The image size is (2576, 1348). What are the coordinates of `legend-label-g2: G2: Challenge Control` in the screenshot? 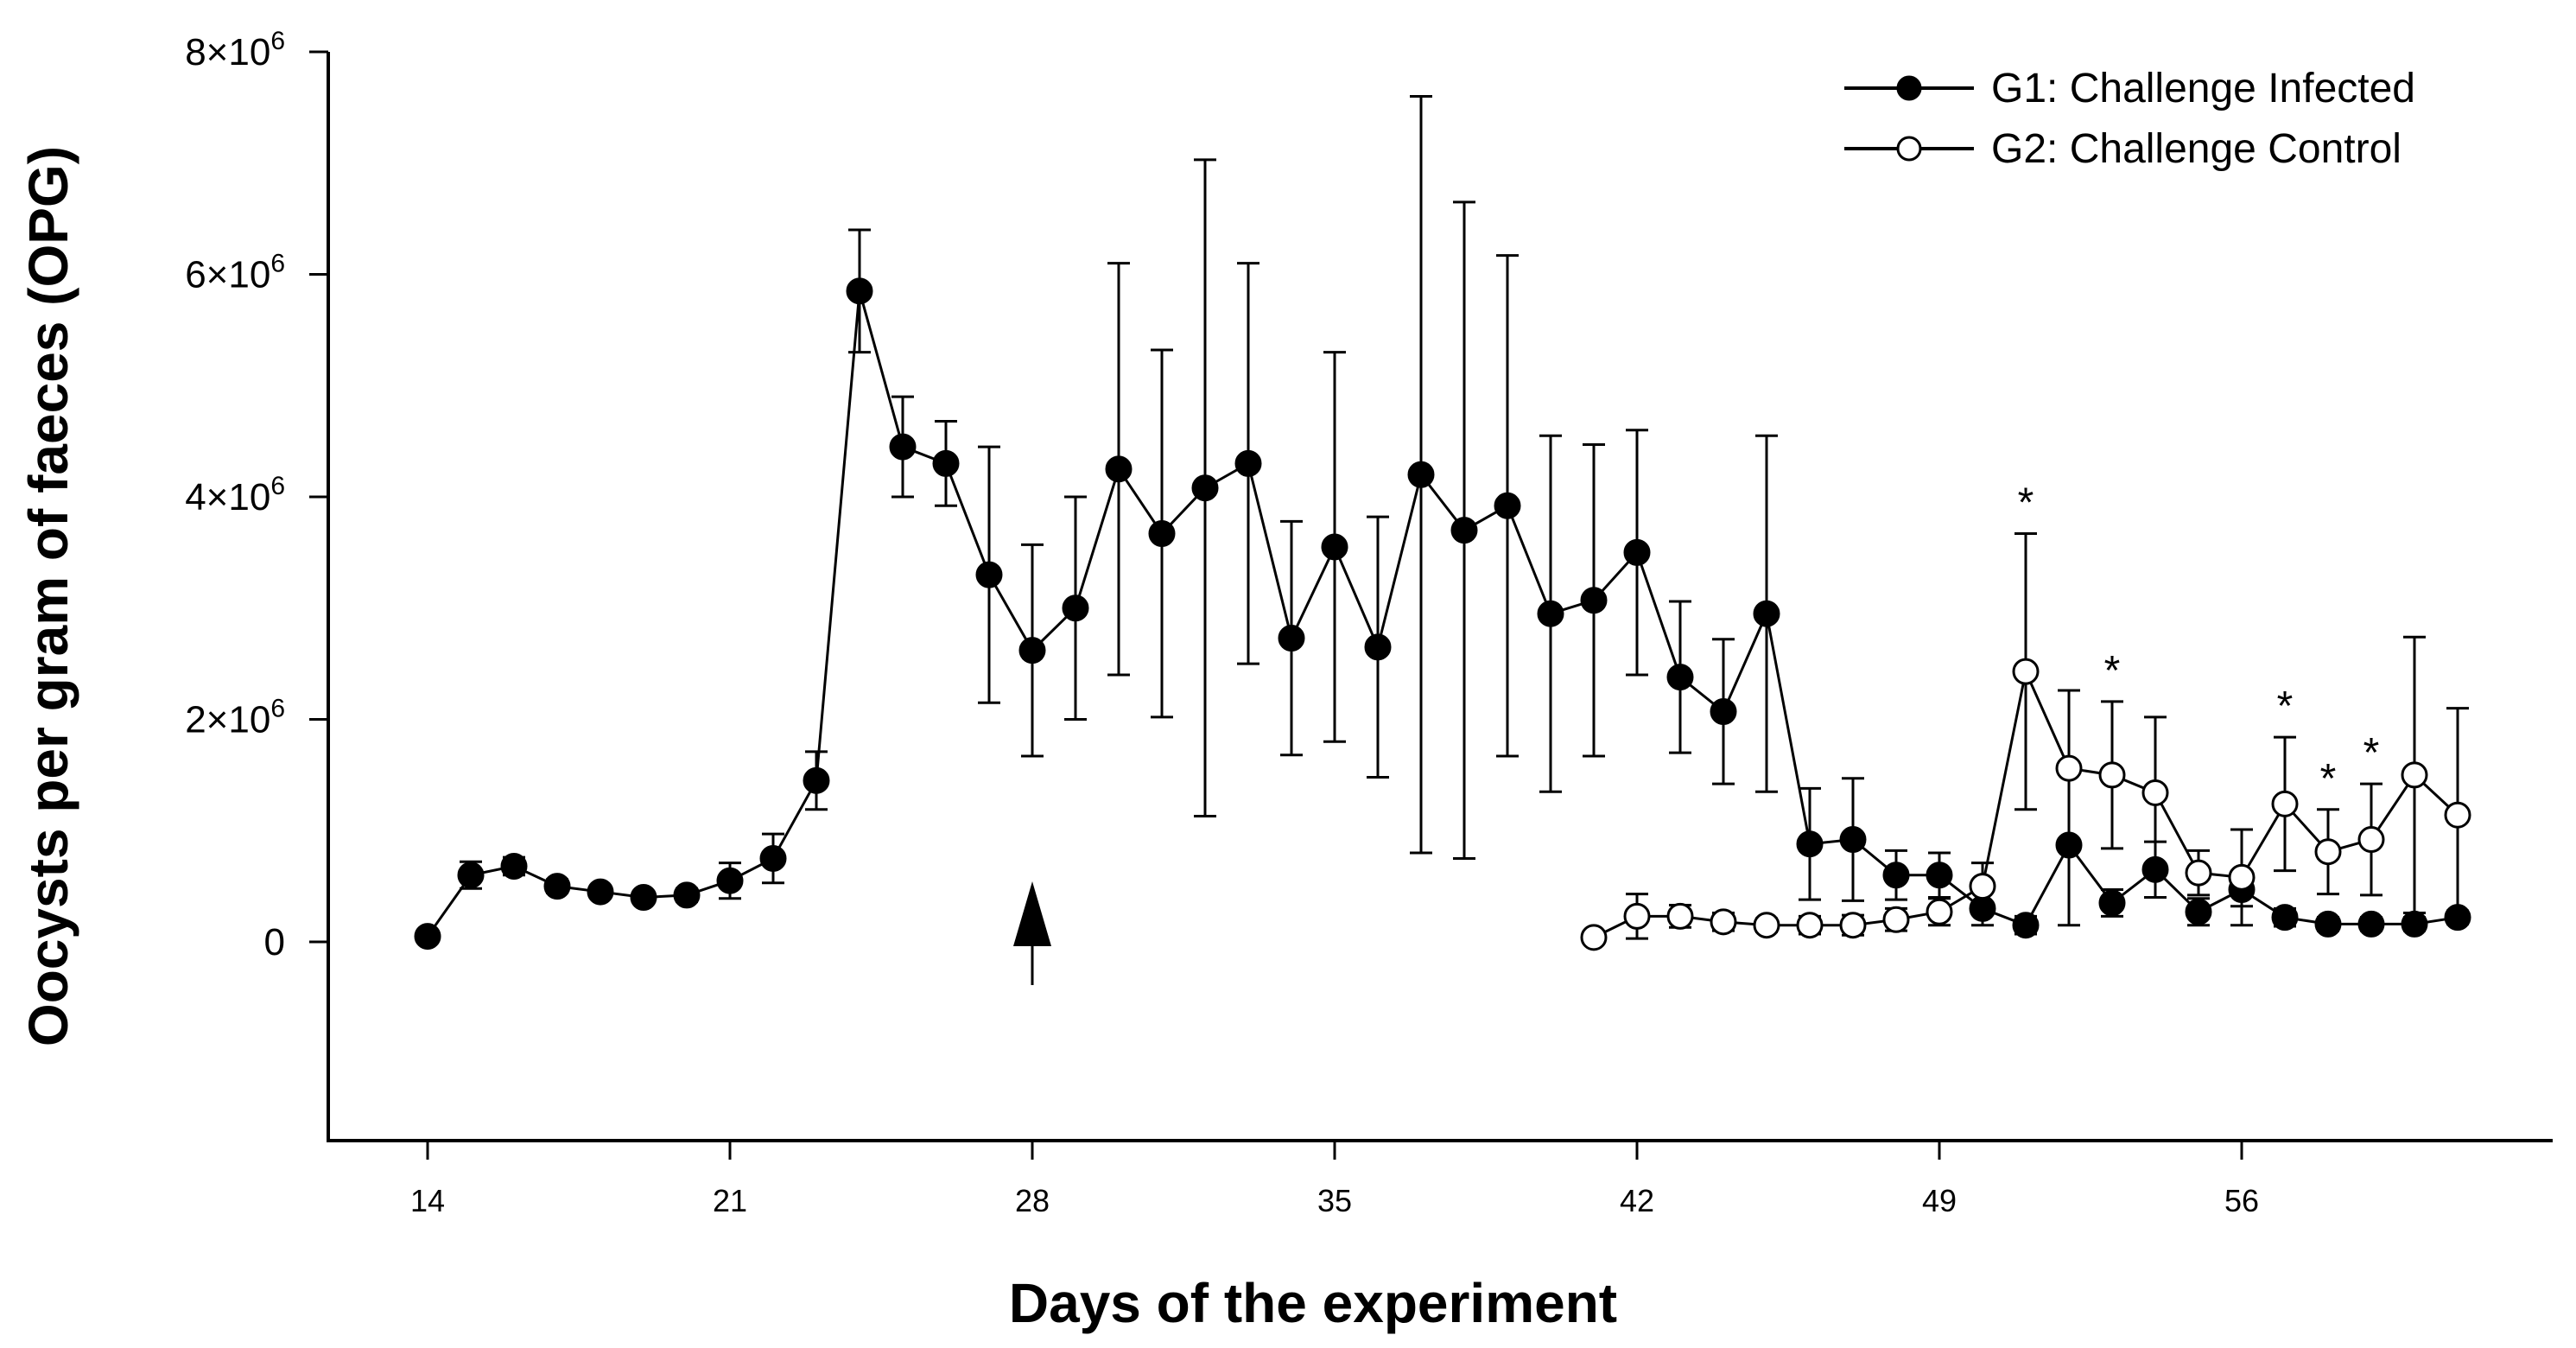 It's located at (2196, 149).